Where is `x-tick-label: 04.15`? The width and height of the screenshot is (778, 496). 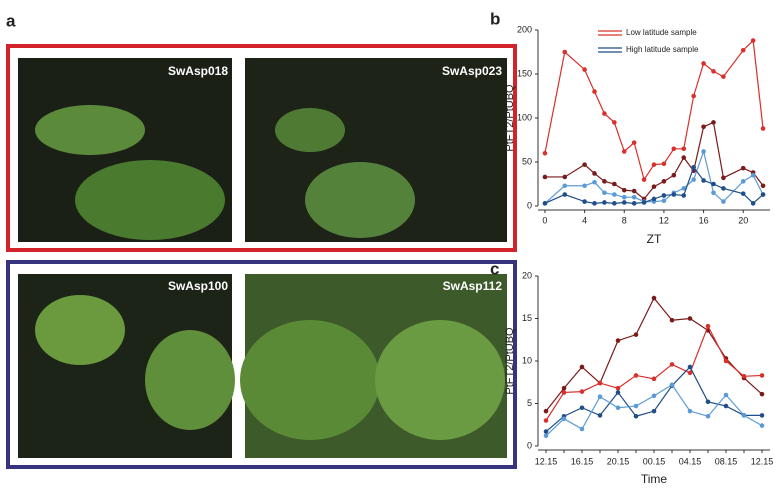
x-tick-label: 04.15 is located at coordinates (690, 461).